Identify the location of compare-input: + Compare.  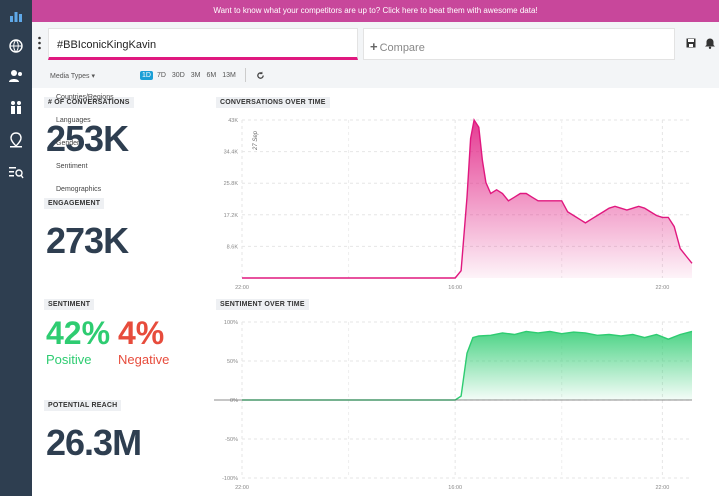
(519, 44).